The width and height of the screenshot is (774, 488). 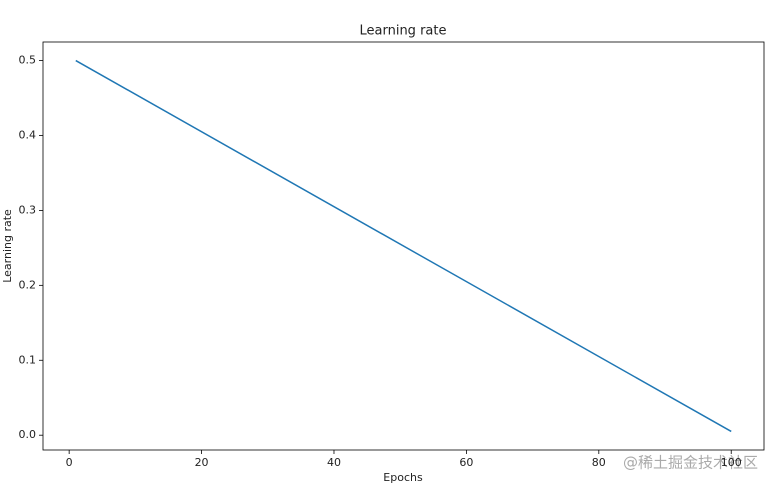 I want to click on y-tick-label: 0.1, so click(x=28, y=359).